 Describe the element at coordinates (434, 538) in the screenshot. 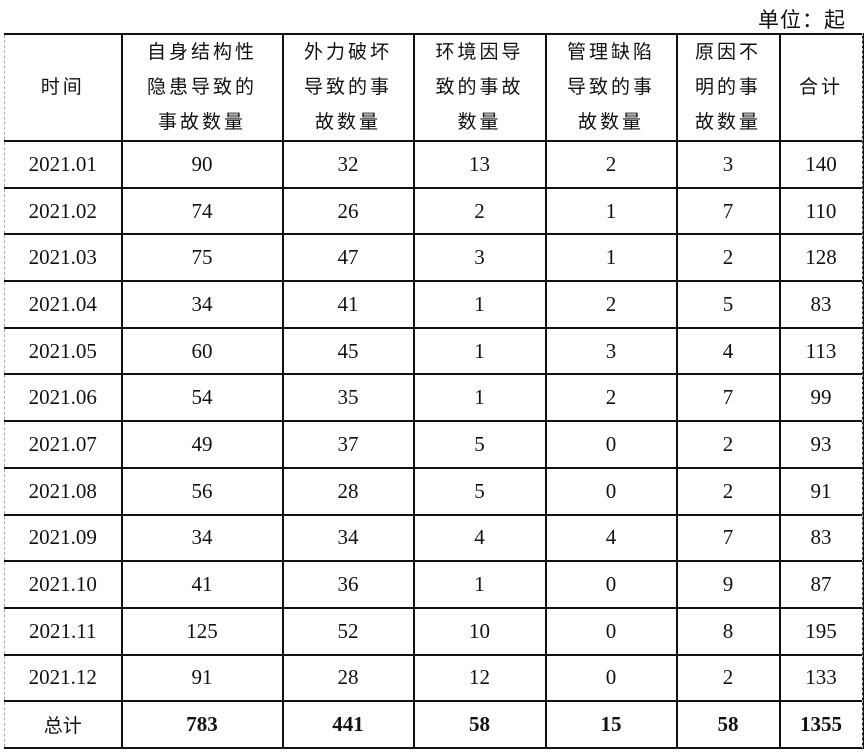

I see `table-row: 2021.09 34 34 4 4 7 83` at that location.